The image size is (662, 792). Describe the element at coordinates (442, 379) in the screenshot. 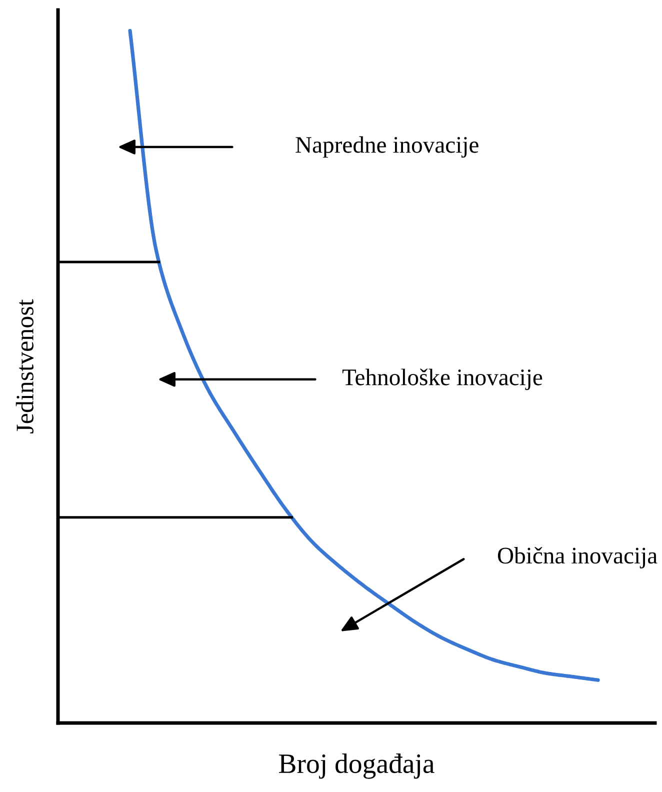

I see `annotation: Tehnološke inovacije` at that location.